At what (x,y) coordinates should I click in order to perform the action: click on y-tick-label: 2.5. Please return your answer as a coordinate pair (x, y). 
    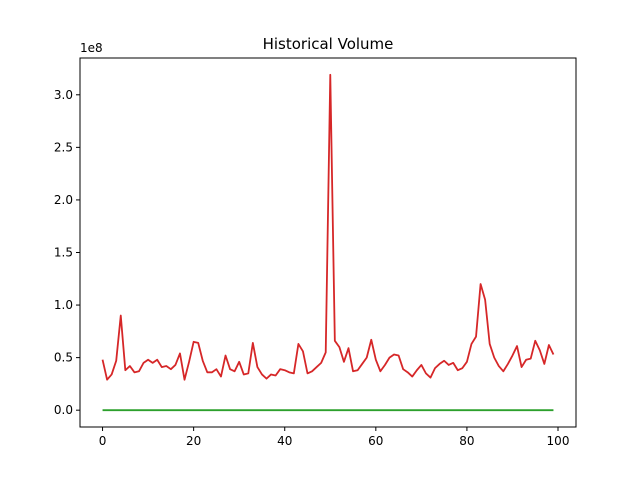
    Looking at the image, I should click on (63, 147).